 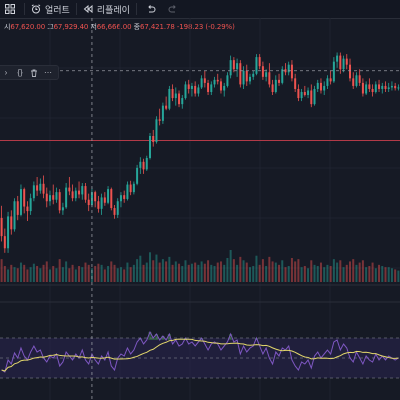 What do you see at coordinates (34, 73) in the screenshot?
I see `trash-icon` at bounding box center [34, 73].